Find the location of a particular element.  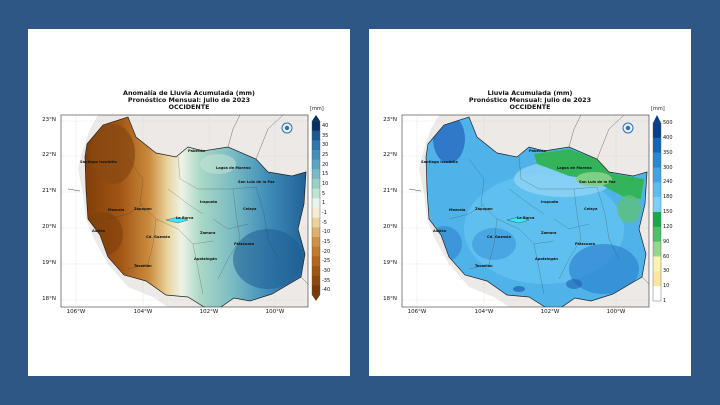

colorbar-tick-label: -40 is located at coordinates (326, 290).